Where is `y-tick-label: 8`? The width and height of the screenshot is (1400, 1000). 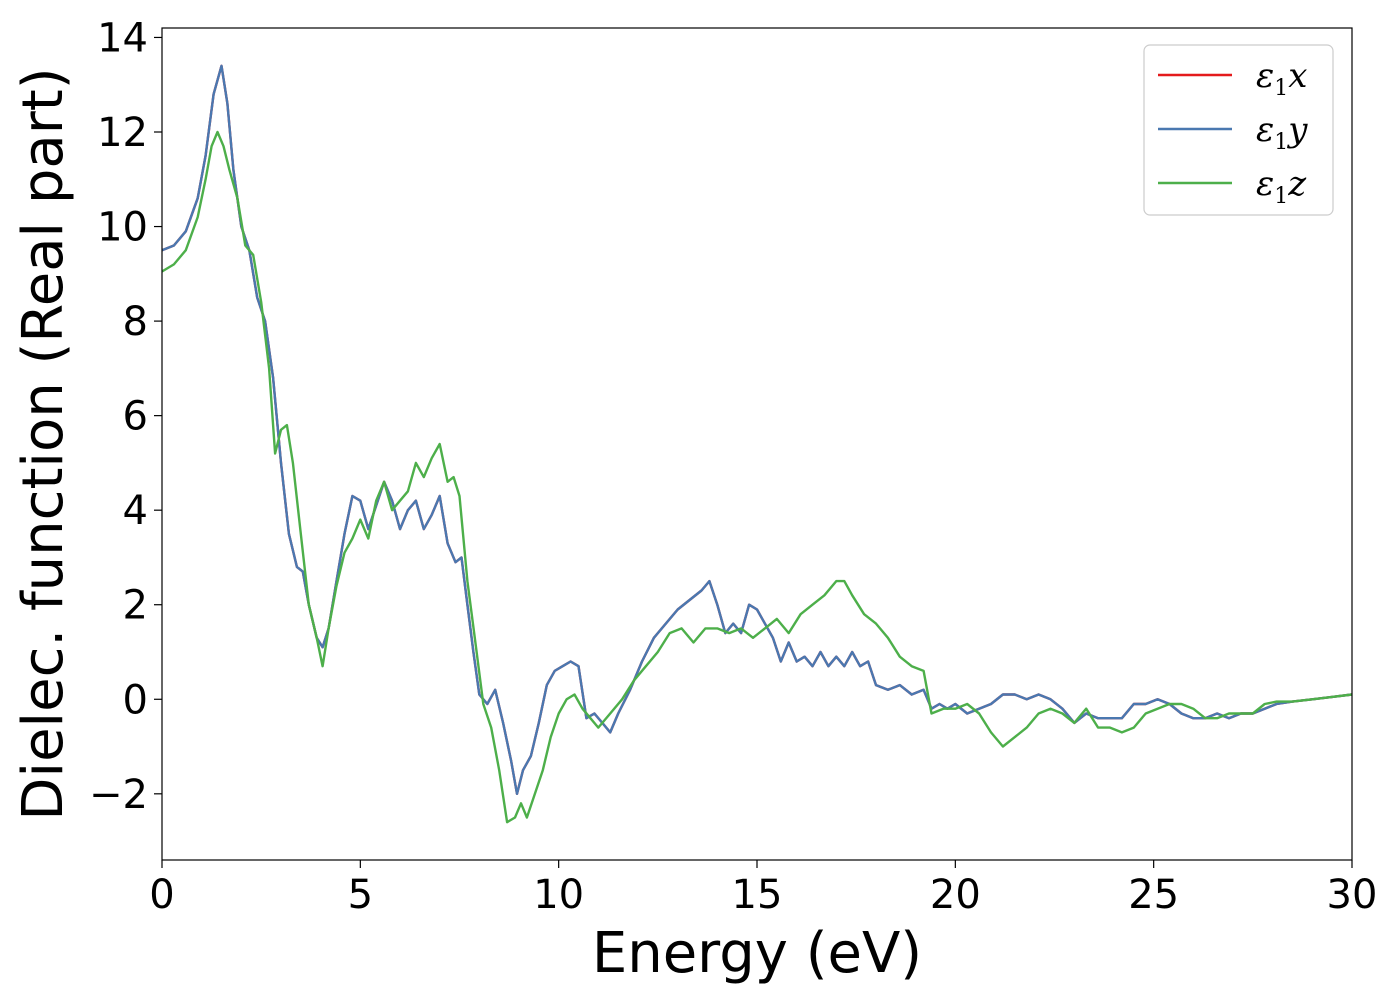
y-tick-label: 8 is located at coordinates (135, 322).